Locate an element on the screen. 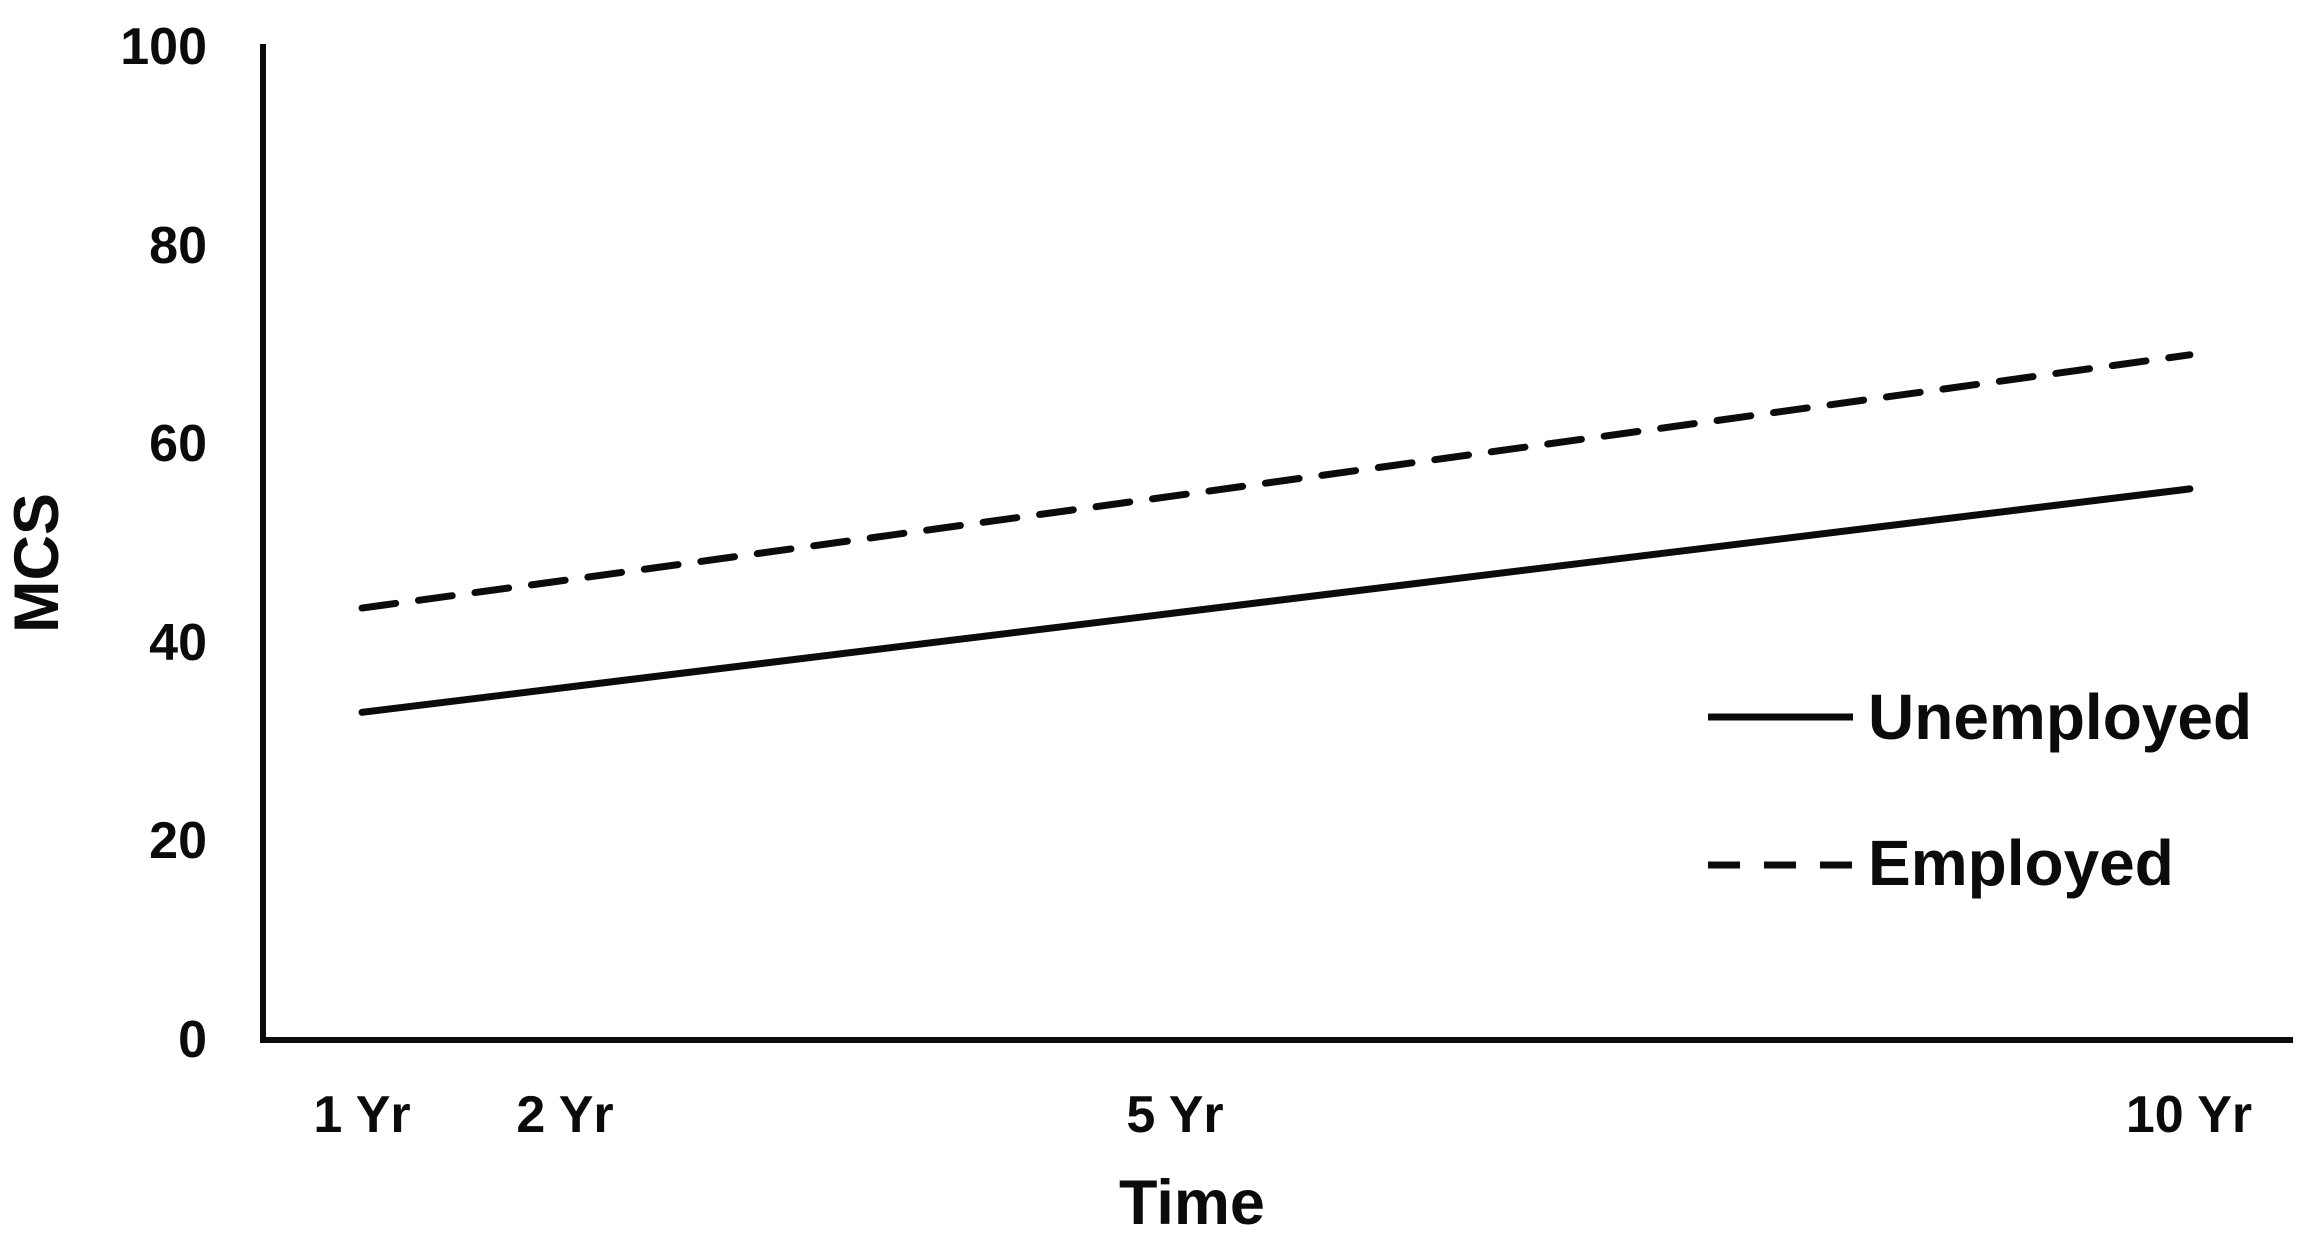 Image resolution: width=2311 pixels, height=1251 pixels. y-tick-label-40: 40 is located at coordinates (178, 643).